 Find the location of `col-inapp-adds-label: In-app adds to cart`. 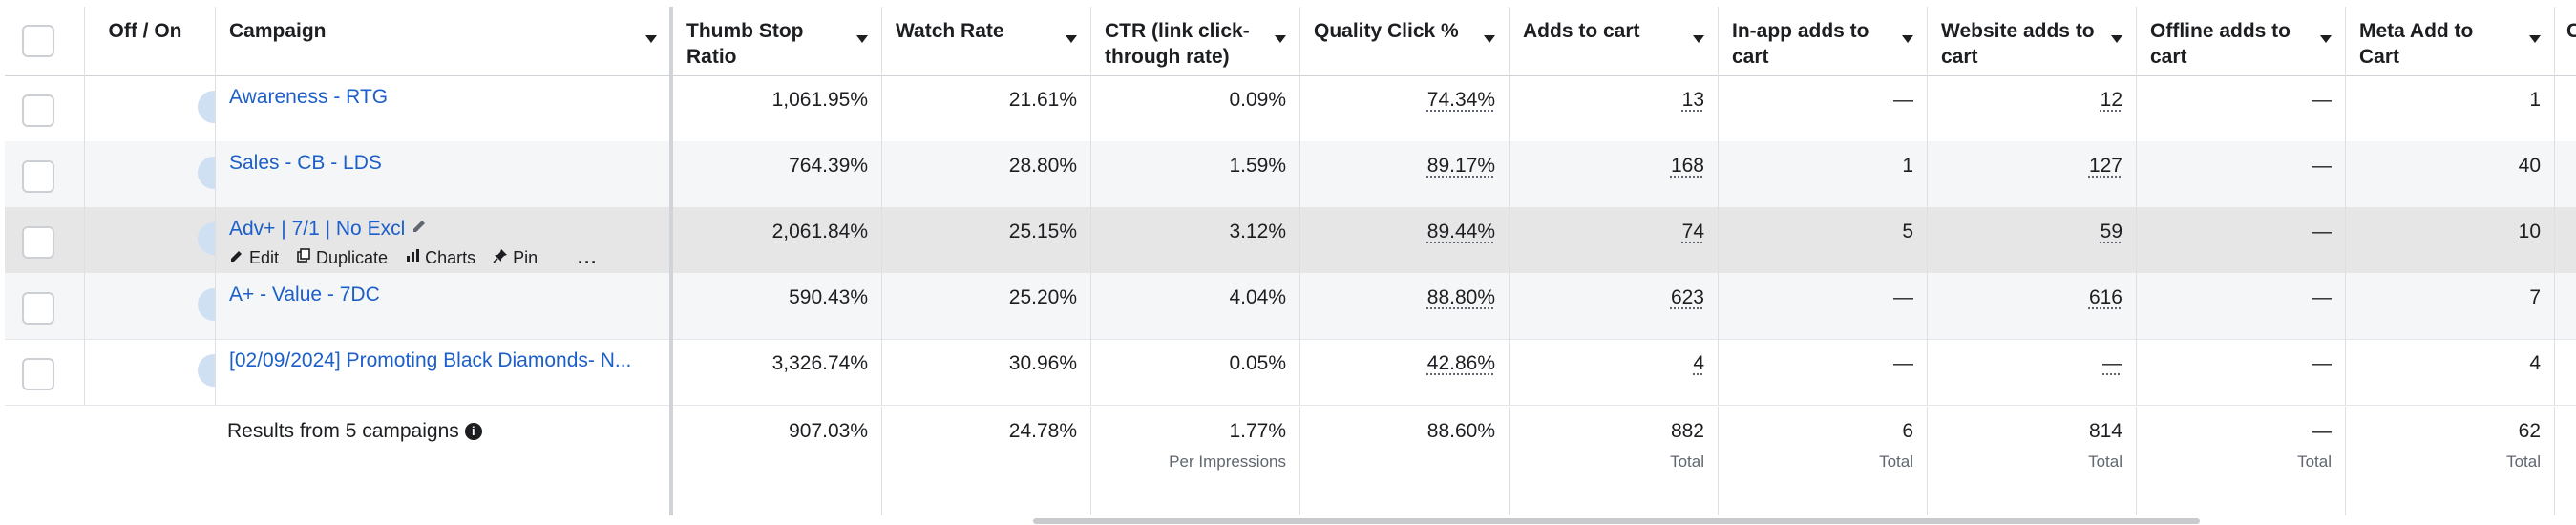

col-inapp-adds-label: In-app adds to cart is located at coordinates (1800, 44).